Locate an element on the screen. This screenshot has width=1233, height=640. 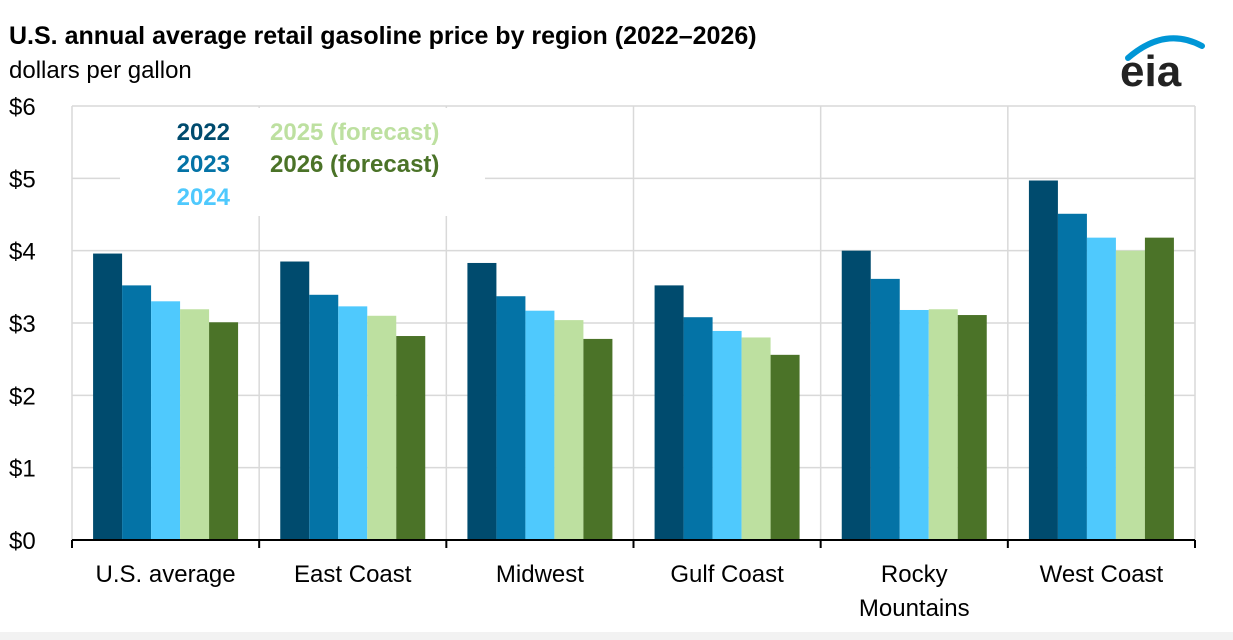
eia-logo-text: eia is located at coordinates (1151, 71).